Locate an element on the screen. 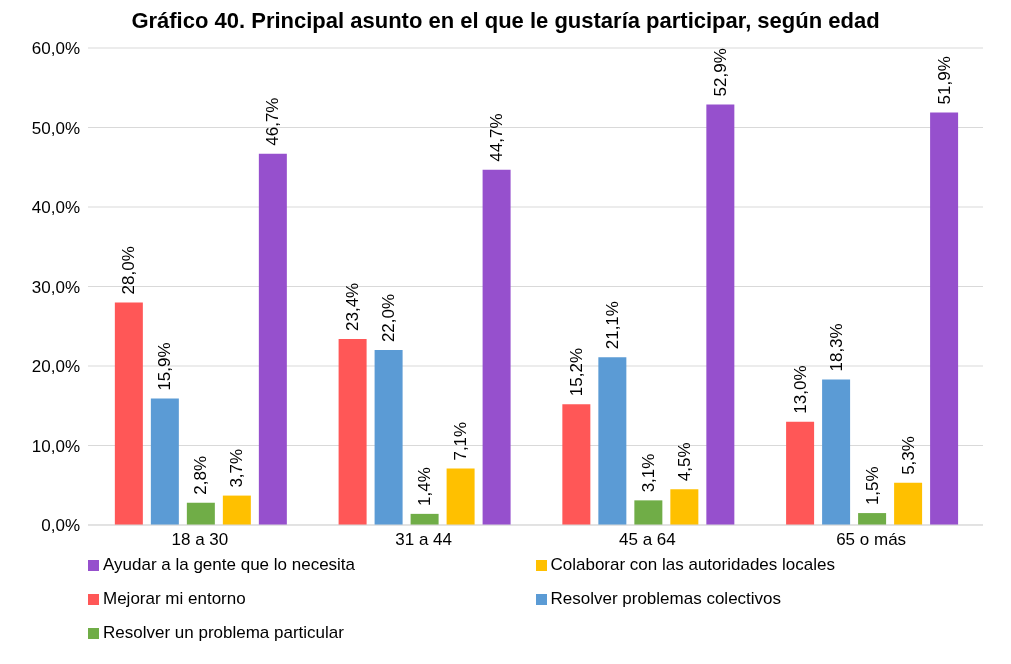  data-label: 22,0% is located at coordinates (389, 318).